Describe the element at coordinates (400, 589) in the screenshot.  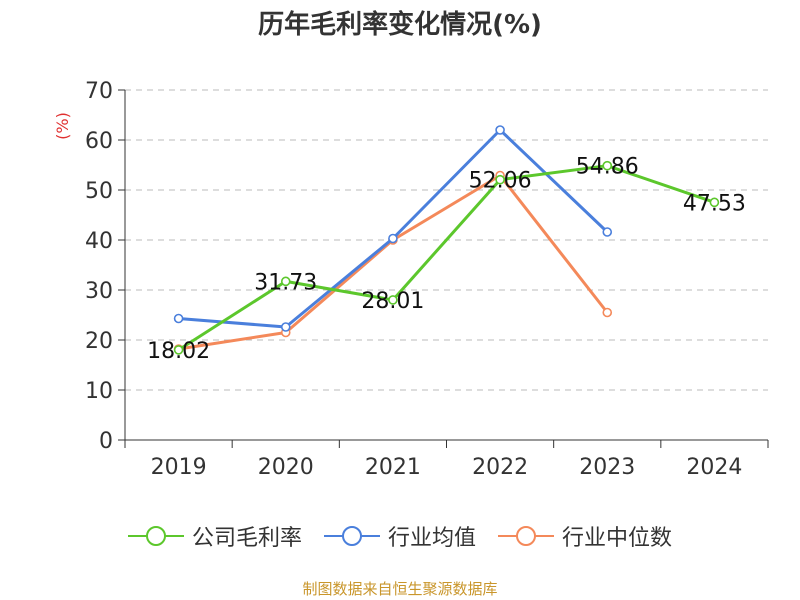
I see `source-note: 制图数据来自恒生聚源数据库` at that location.